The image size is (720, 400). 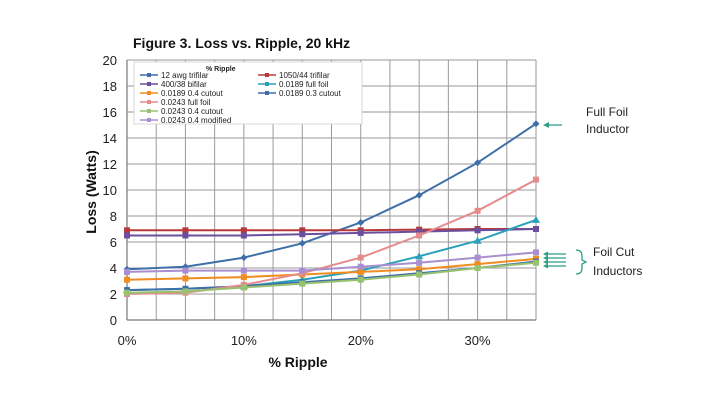 I want to click on legend-entry: 0.0189 full foil, so click(x=293, y=84).